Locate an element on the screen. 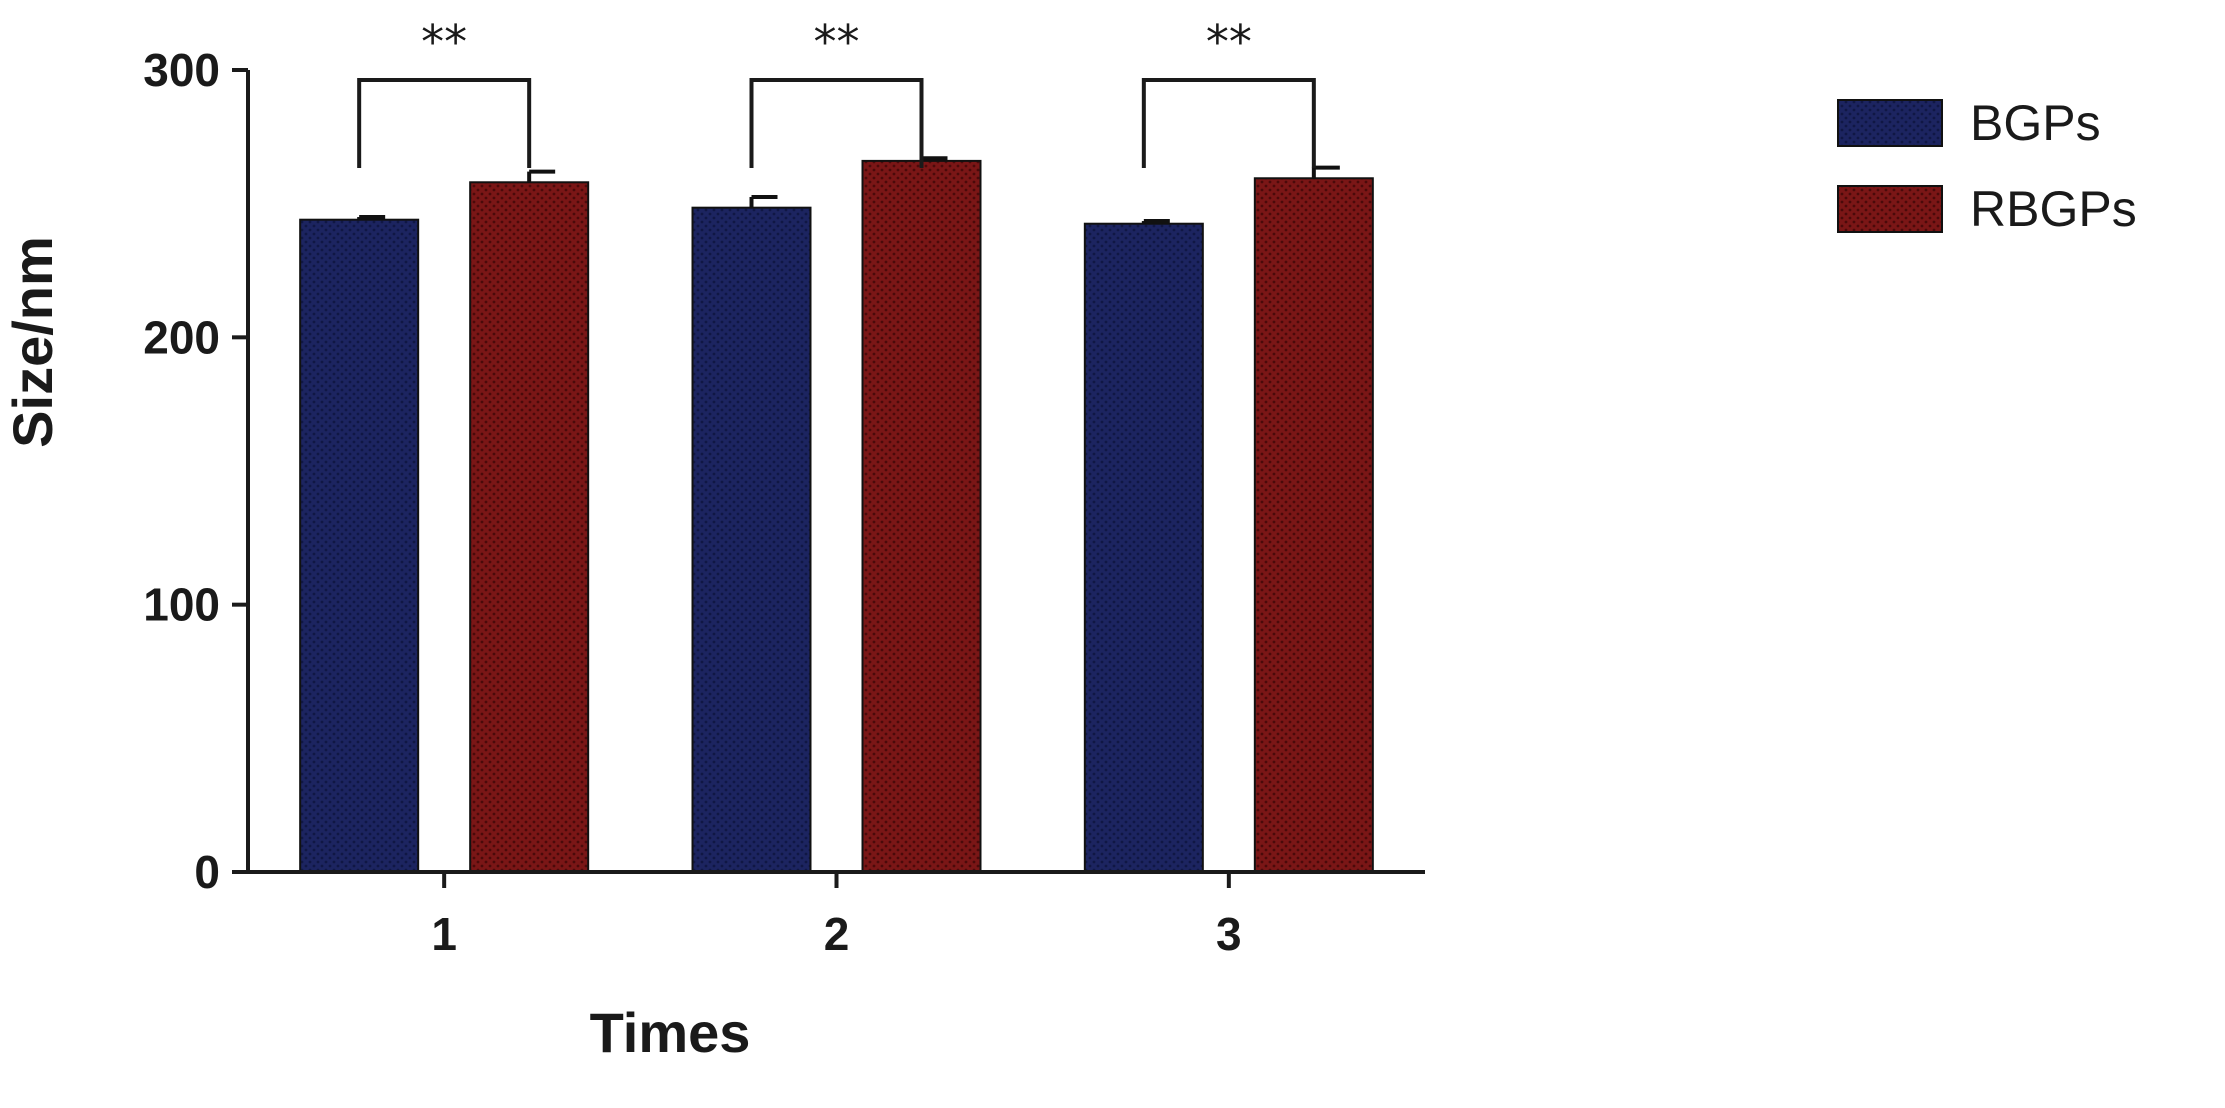 The width and height of the screenshot is (2225, 1108). y-axis-ticks: 0 100 200 300 is located at coordinates (195, 471).